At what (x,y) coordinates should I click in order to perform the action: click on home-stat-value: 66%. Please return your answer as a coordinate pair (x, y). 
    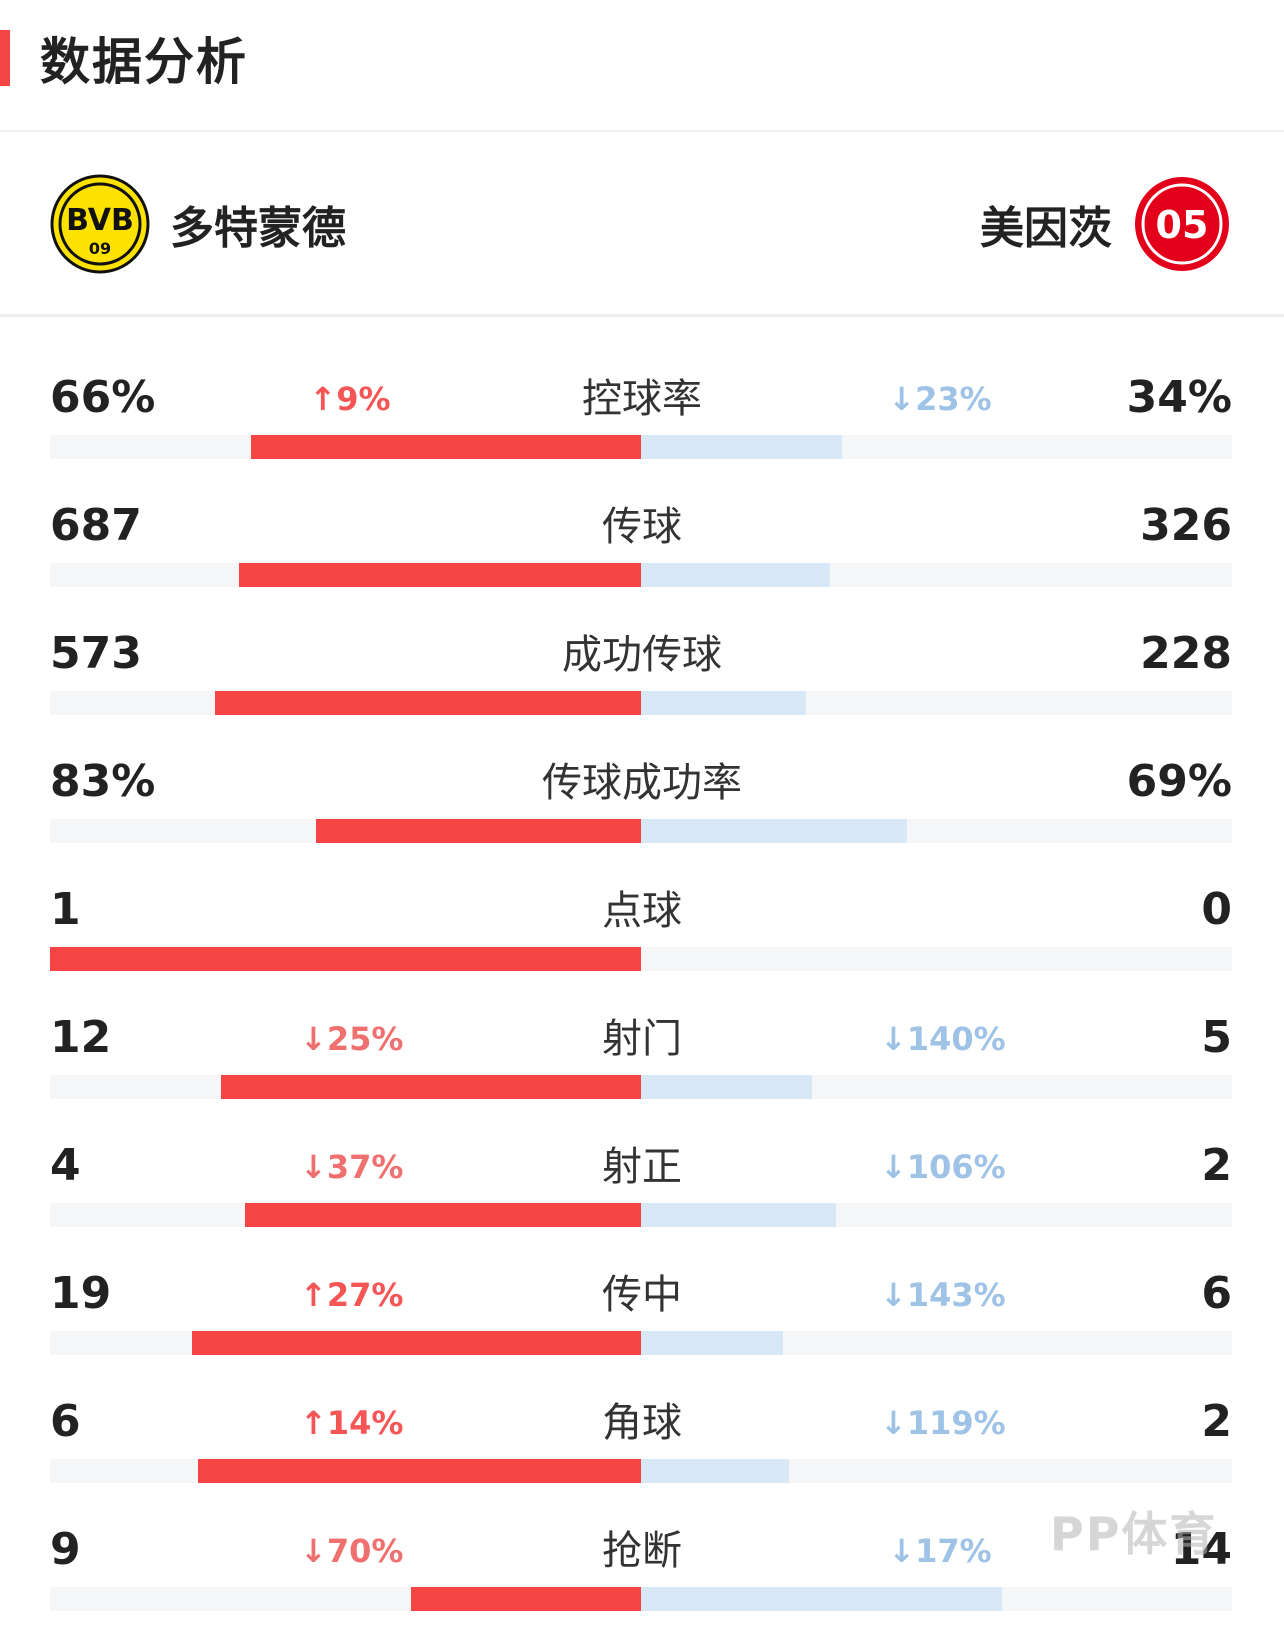
    Looking at the image, I should click on (103, 397).